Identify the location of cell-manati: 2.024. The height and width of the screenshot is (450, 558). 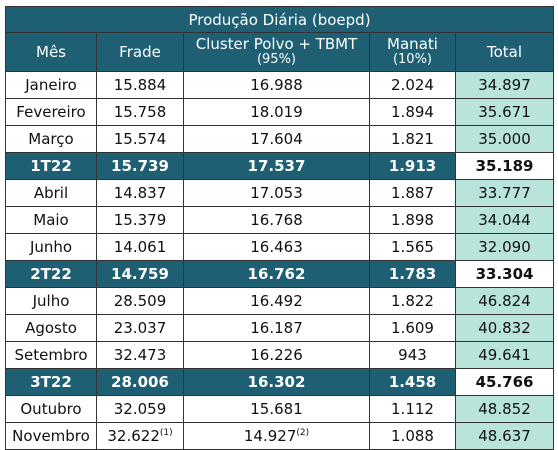
(412, 85).